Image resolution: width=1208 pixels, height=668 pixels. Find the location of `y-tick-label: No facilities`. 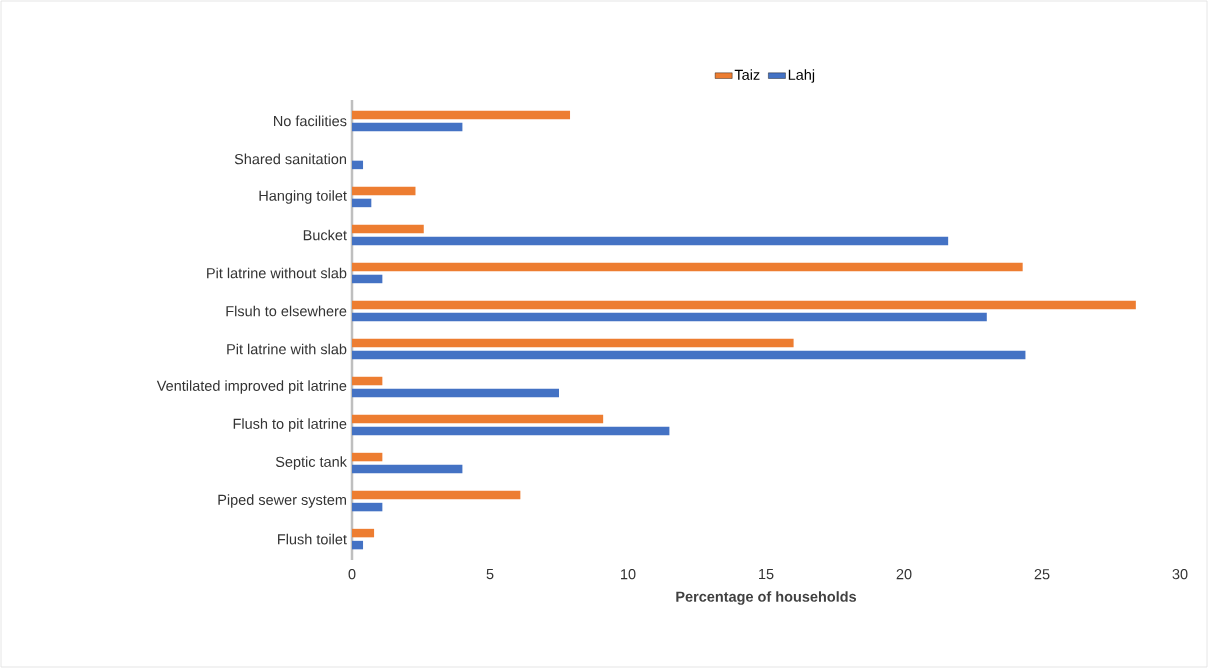

y-tick-label: No facilities is located at coordinates (310, 121).